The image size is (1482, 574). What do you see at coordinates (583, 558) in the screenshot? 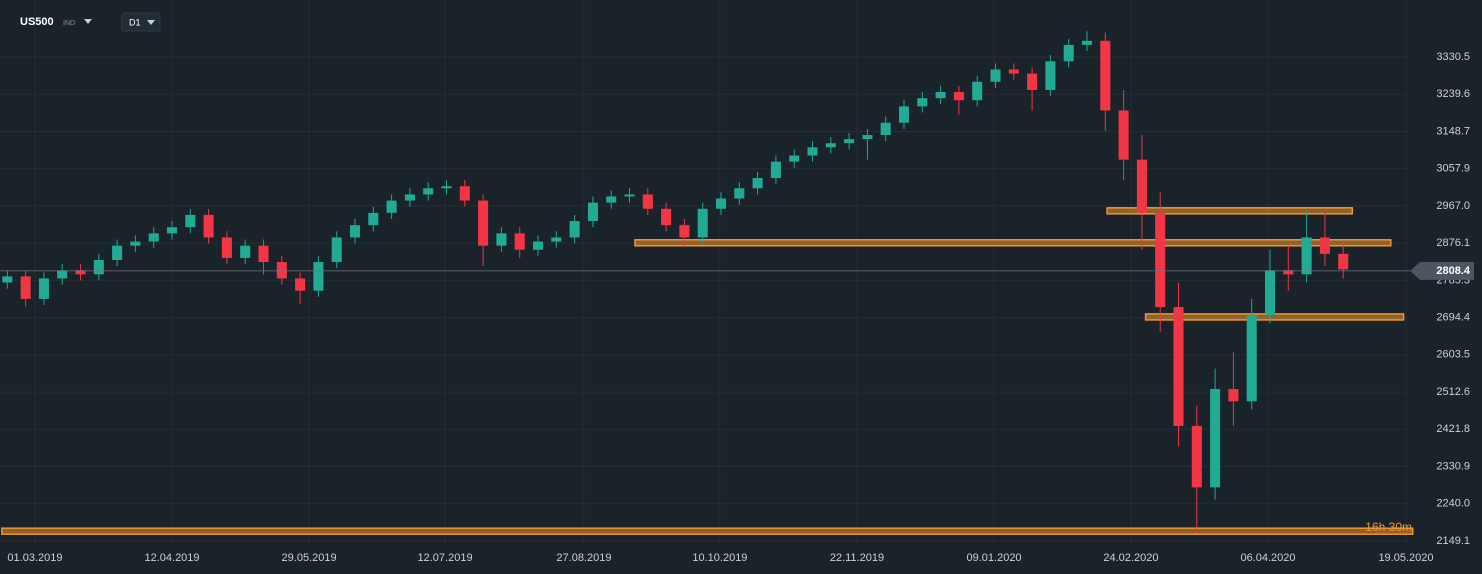
I see `x-tick-label: 27.08.2019` at bounding box center [583, 558].